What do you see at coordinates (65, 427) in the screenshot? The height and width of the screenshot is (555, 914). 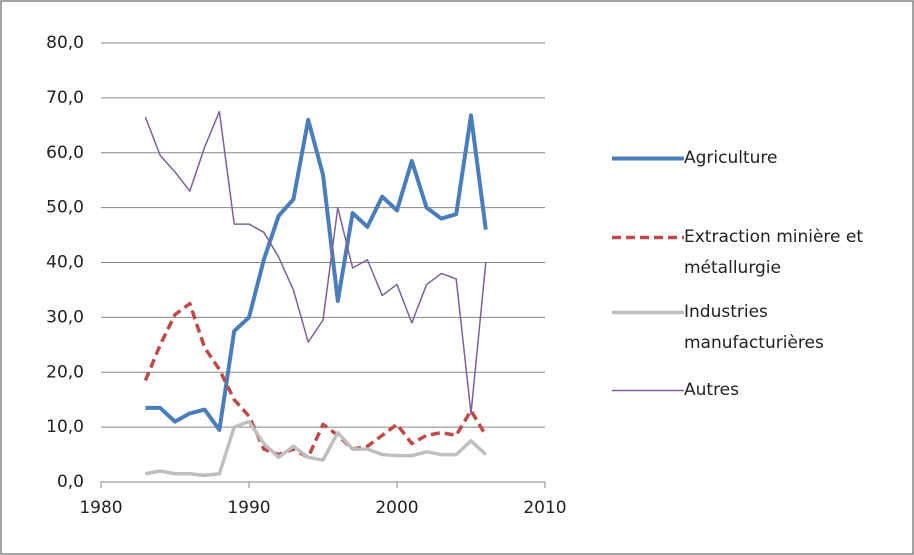 I see `y-tick-label: 10,0` at bounding box center [65, 427].